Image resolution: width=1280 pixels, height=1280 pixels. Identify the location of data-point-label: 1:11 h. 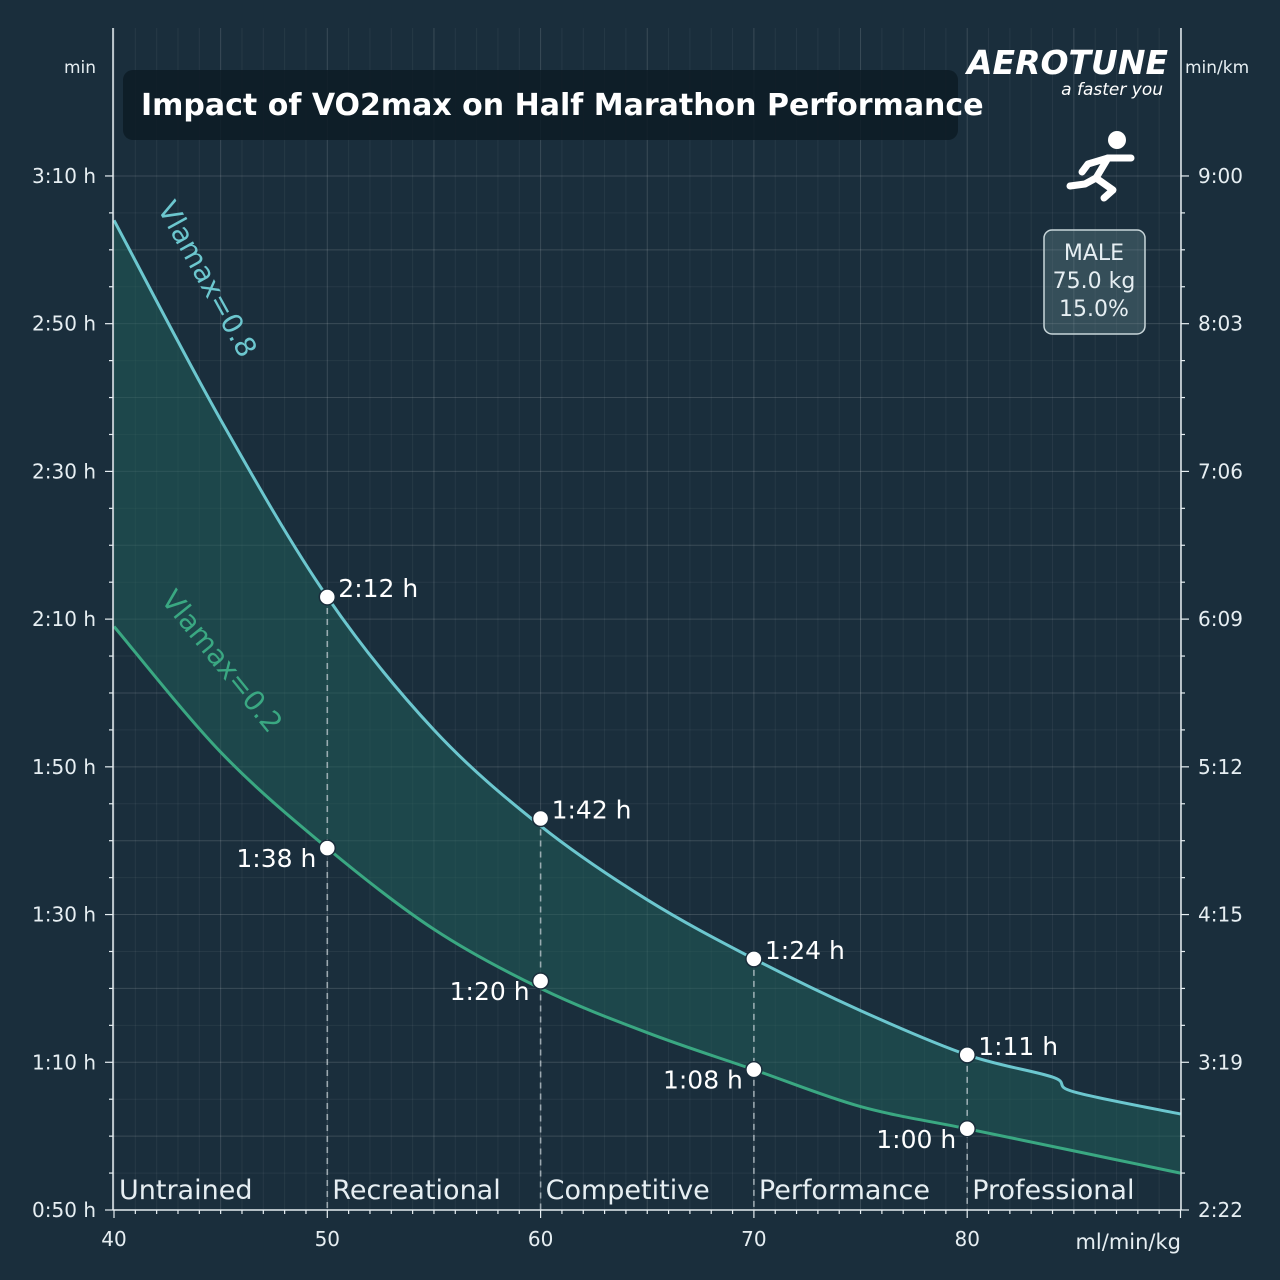
(1018, 1046).